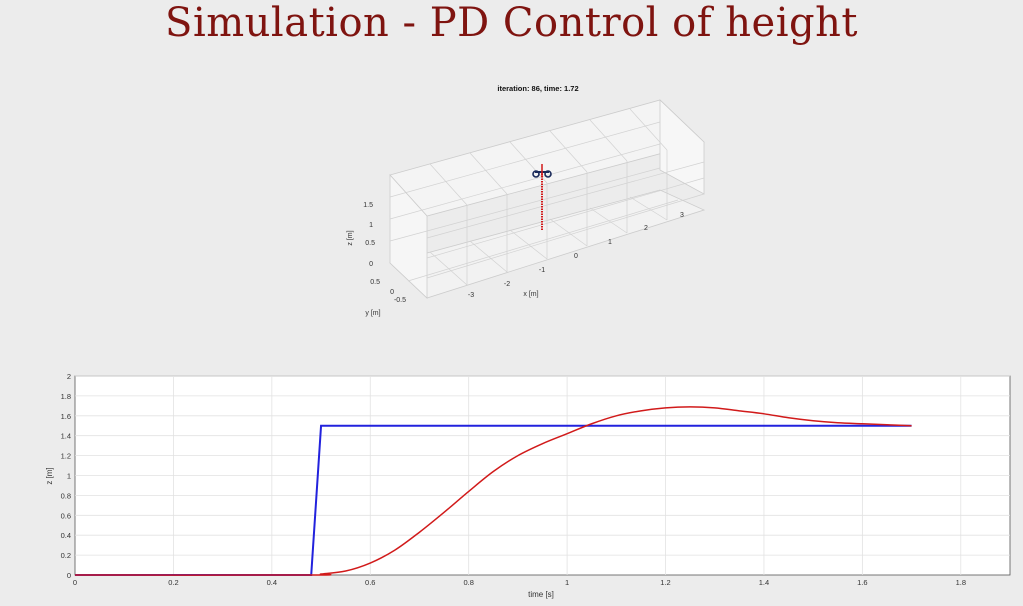 The width and height of the screenshot is (1023, 606). I want to click on x-tick-label: 1, so click(567, 582).